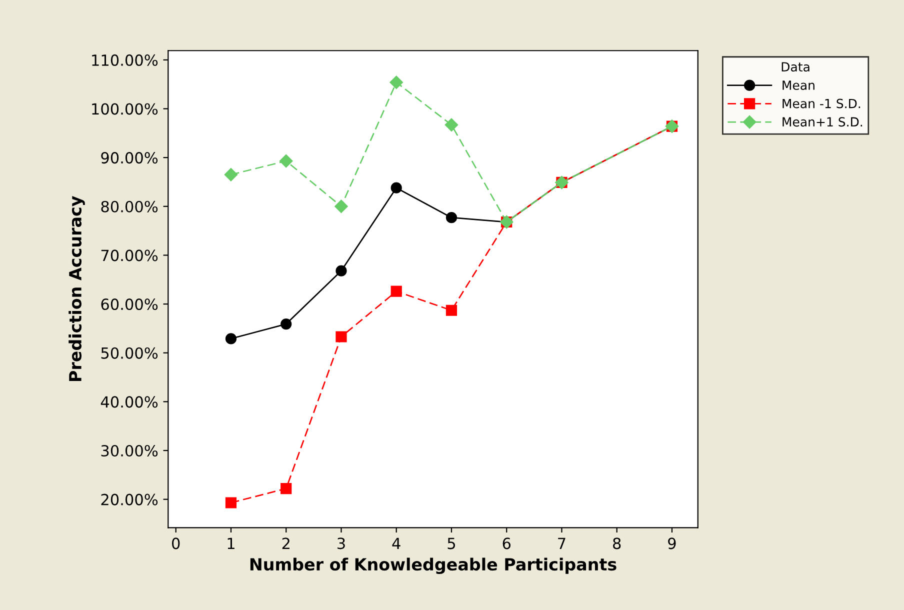 This screenshot has height=610, width=904. Describe the element at coordinates (452, 544) in the screenshot. I see `x-tick-label: 5` at that location.